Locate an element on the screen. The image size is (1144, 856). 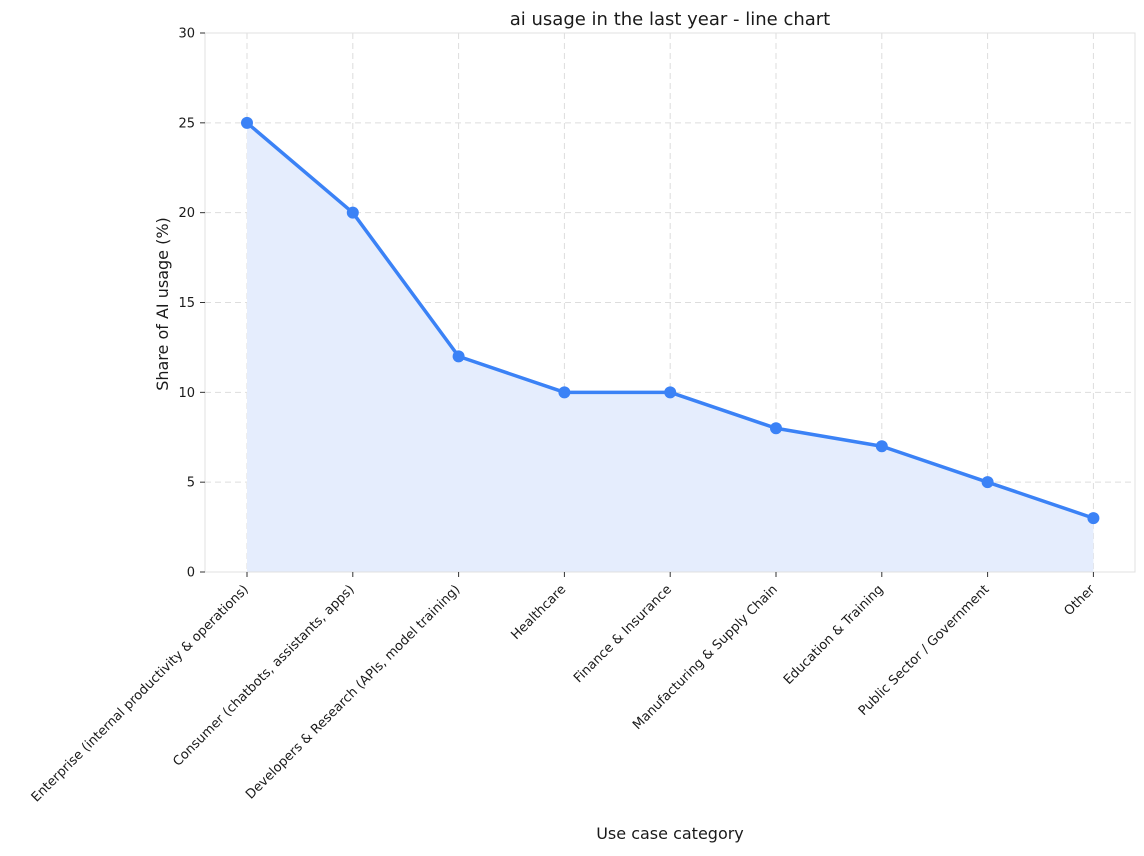
x-tick-label: Healthcare is located at coordinates (539, 612).